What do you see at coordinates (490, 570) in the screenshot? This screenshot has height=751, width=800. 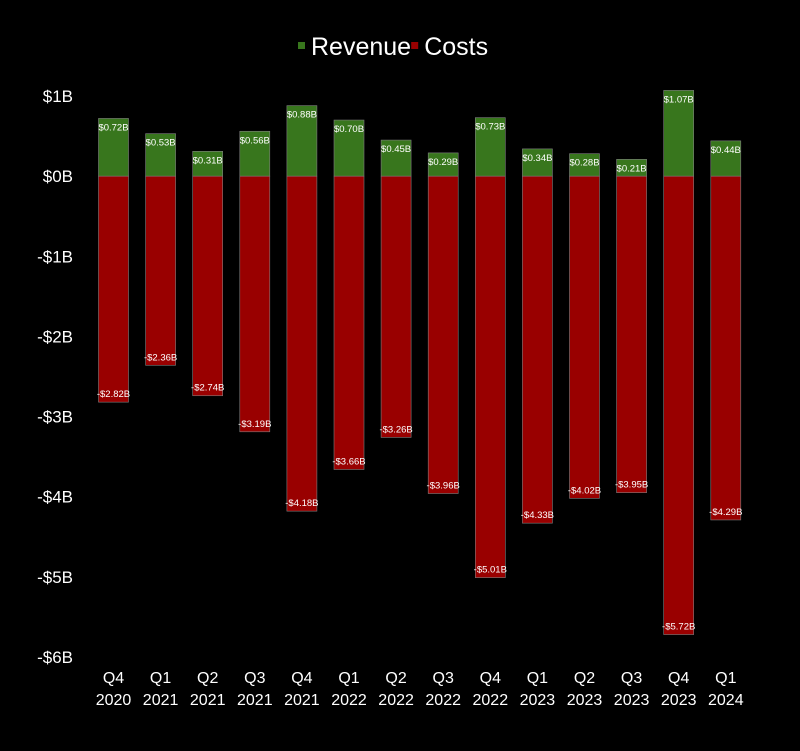 I see `costs-data-label: -$5.01B` at bounding box center [490, 570].